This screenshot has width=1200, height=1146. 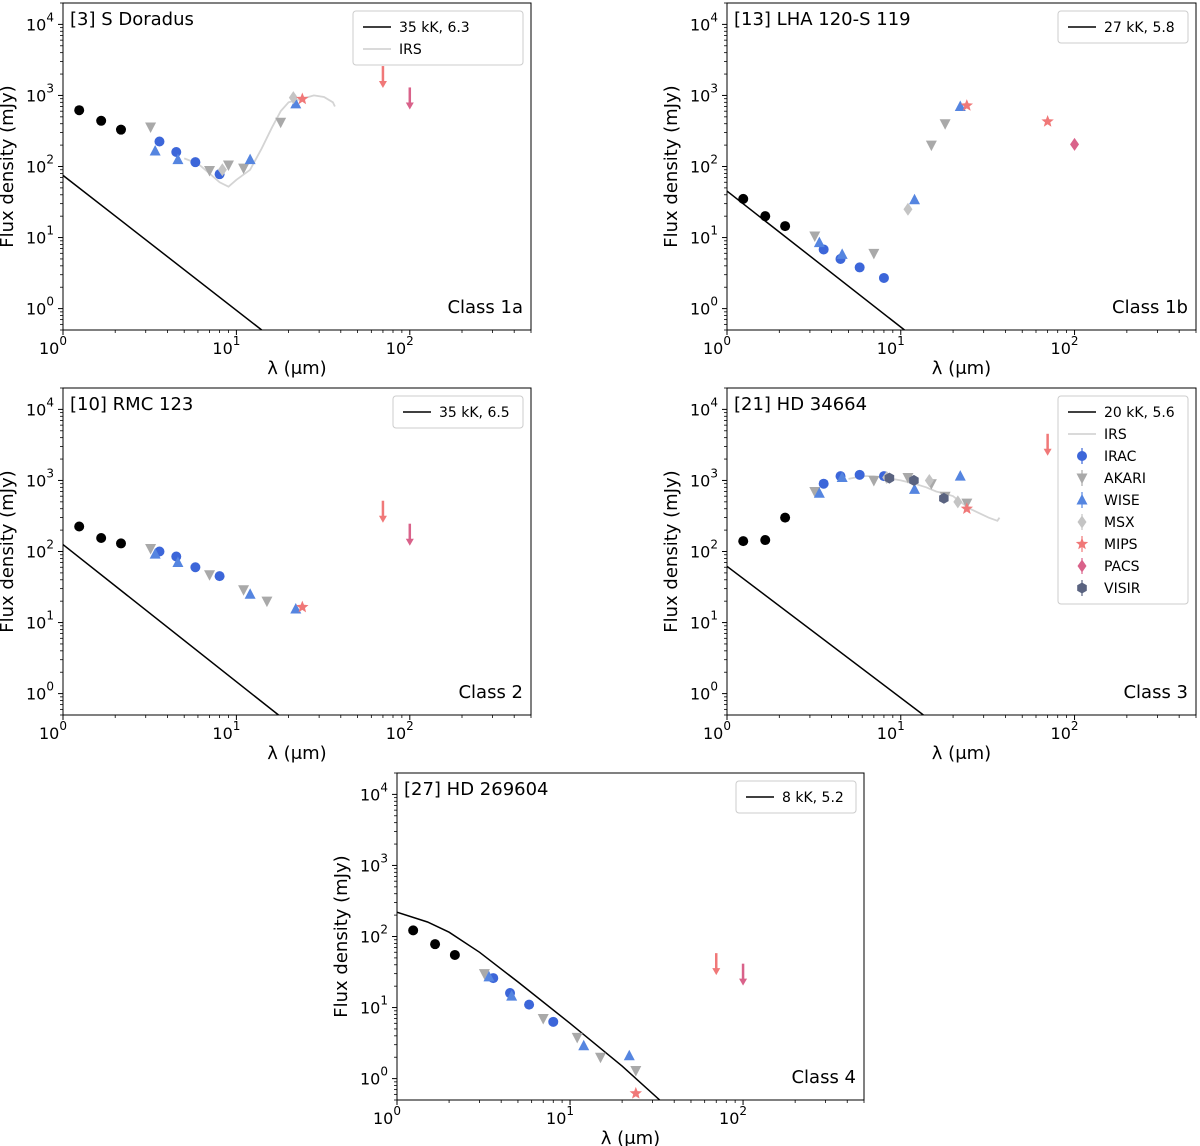 What do you see at coordinates (1082, 522) in the screenshot?
I see `legend-marker-msx` at bounding box center [1082, 522].